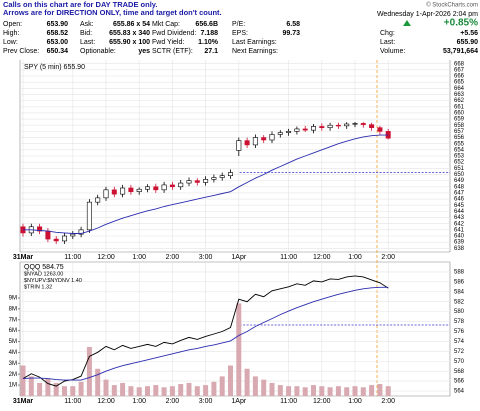 The image size is (480, 411). I want to click on x-tick-label: 31Mar, so click(23, 257).